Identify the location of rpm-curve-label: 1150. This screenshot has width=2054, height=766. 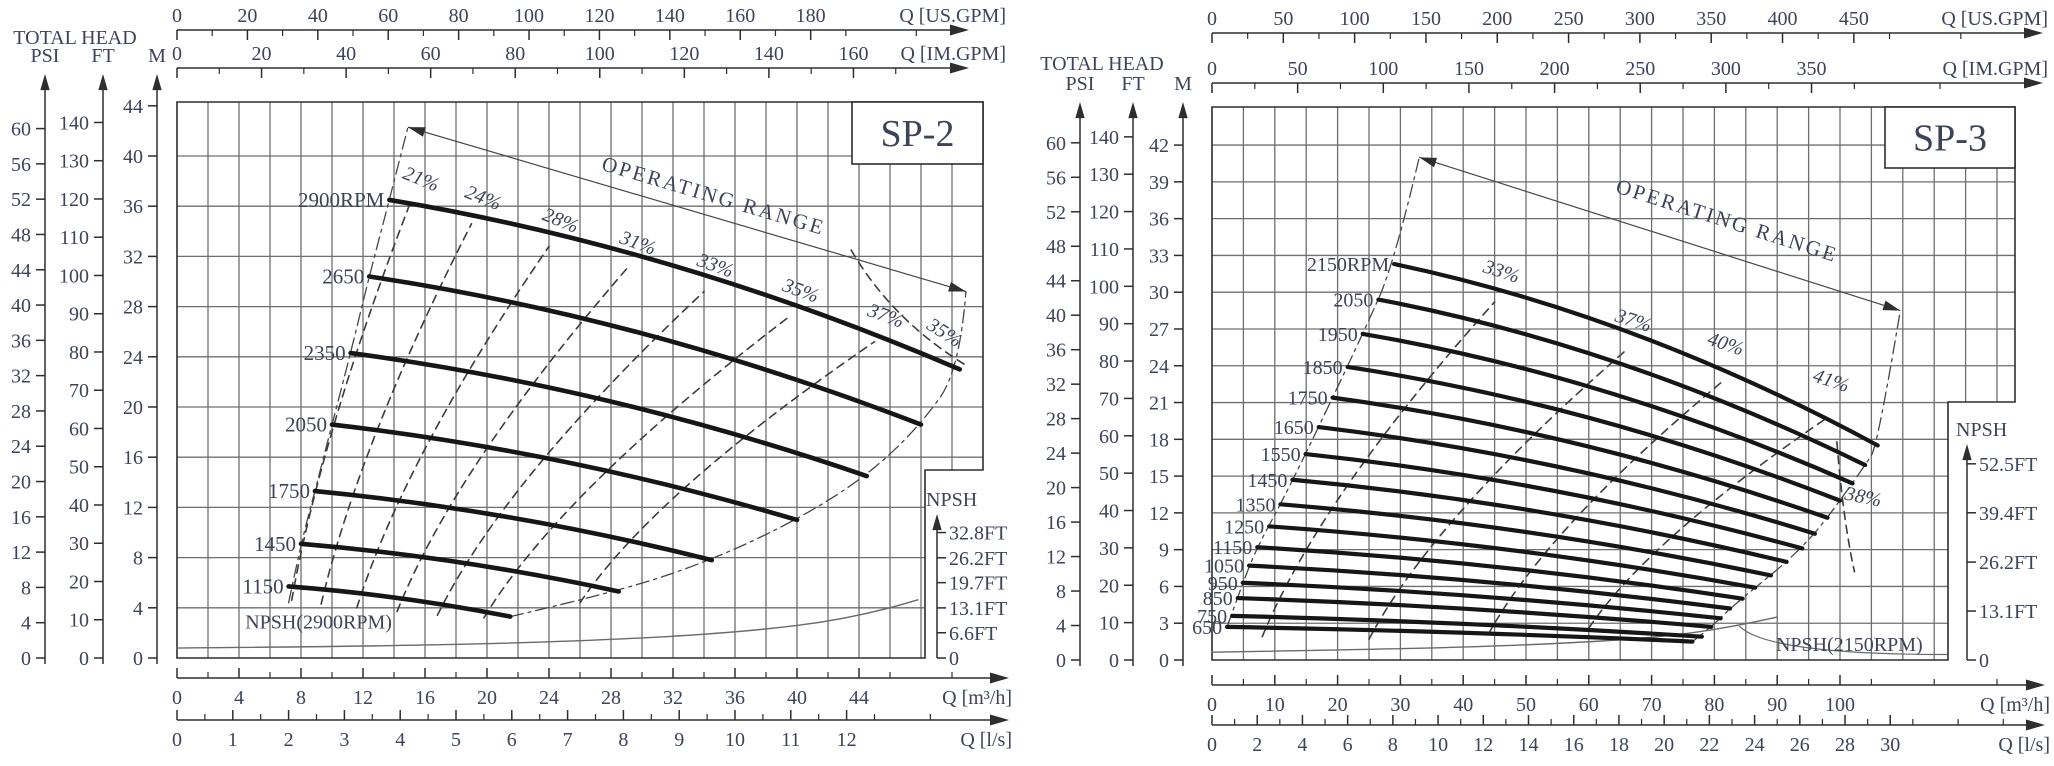
(262, 586).